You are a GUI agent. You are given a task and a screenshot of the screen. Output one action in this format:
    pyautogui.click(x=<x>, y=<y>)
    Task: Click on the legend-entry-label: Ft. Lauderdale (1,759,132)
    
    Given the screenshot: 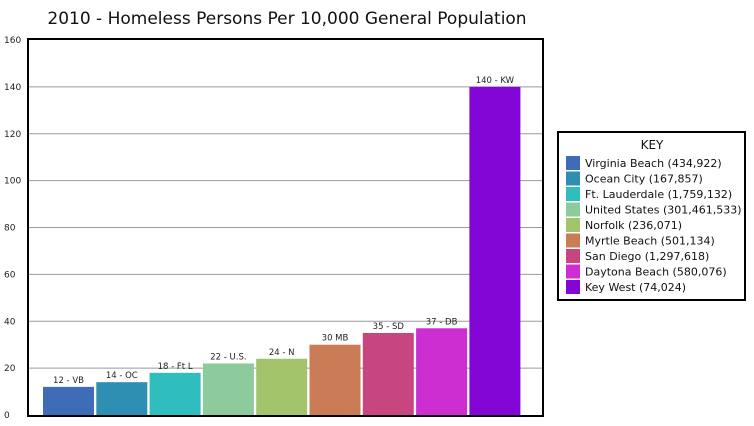 What is the action you would take?
    pyautogui.click(x=658, y=194)
    